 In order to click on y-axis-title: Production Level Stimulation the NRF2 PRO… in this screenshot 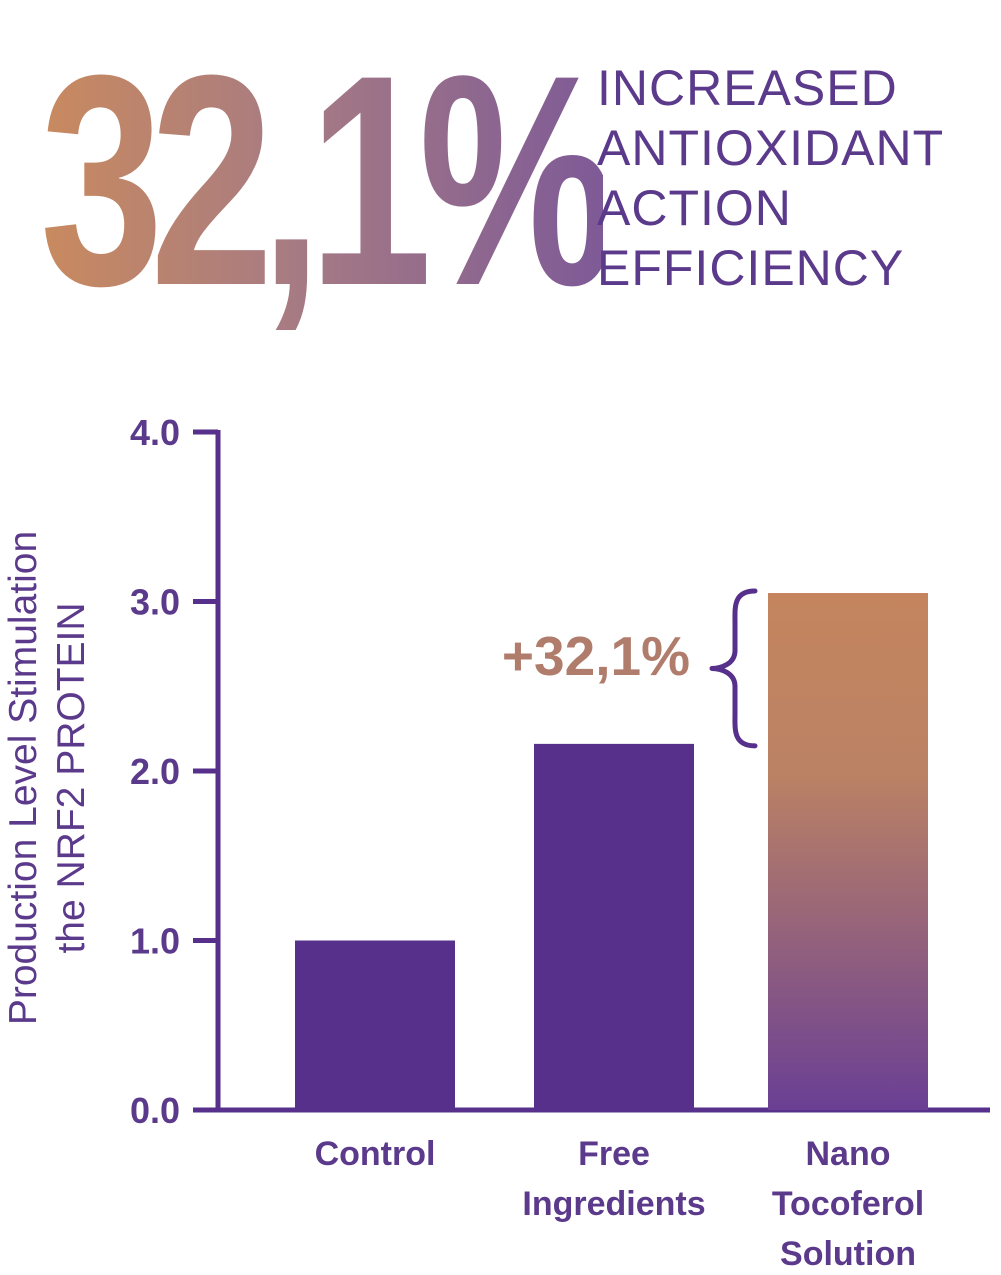, I will do `click(47, 778)`.